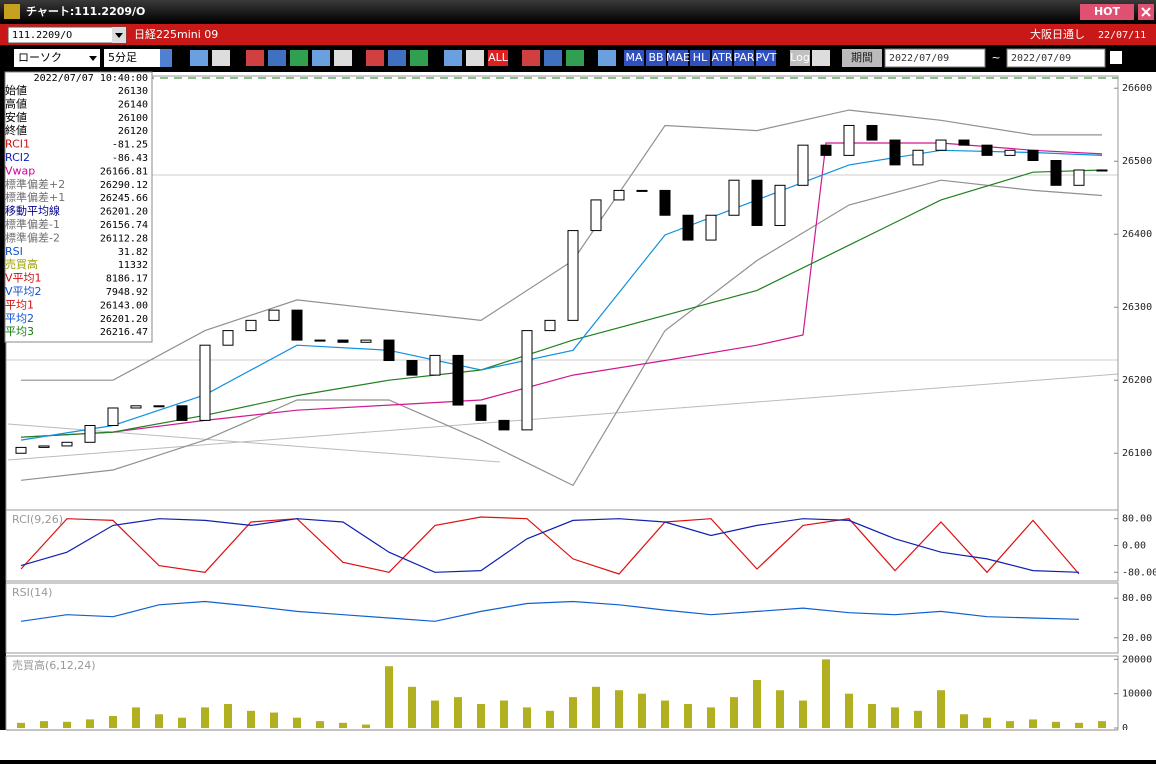 The image size is (1156, 764). Describe the element at coordinates (138, 58) in the screenshot. I see `interval-select` at that location.